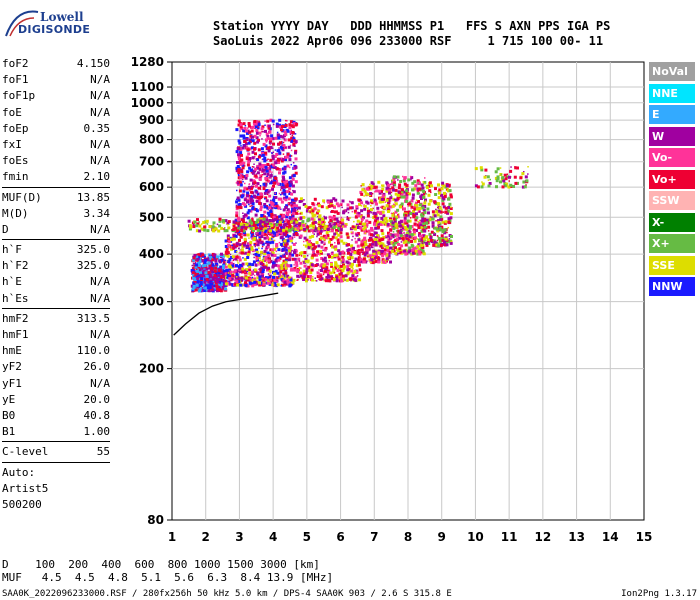 The height and width of the screenshot is (600, 700). What do you see at coordinates (408, 537) in the screenshot?
I see `x-tick-label: 8` at bounding box center [408, 537].